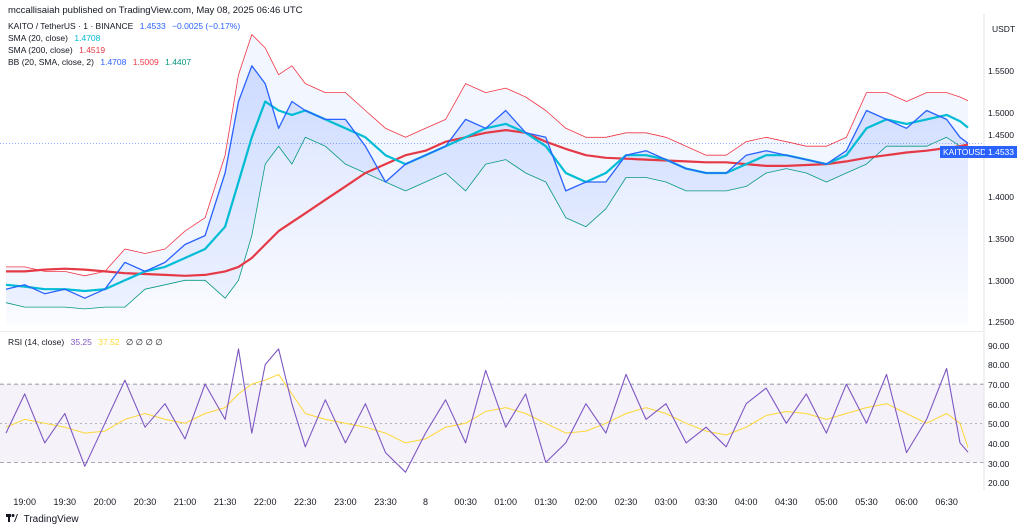 The width and height of the screenshot is (1024, 532). I want to click on legend-sma20-row: SMA (20, close) 1.4708, so click(56, 38).